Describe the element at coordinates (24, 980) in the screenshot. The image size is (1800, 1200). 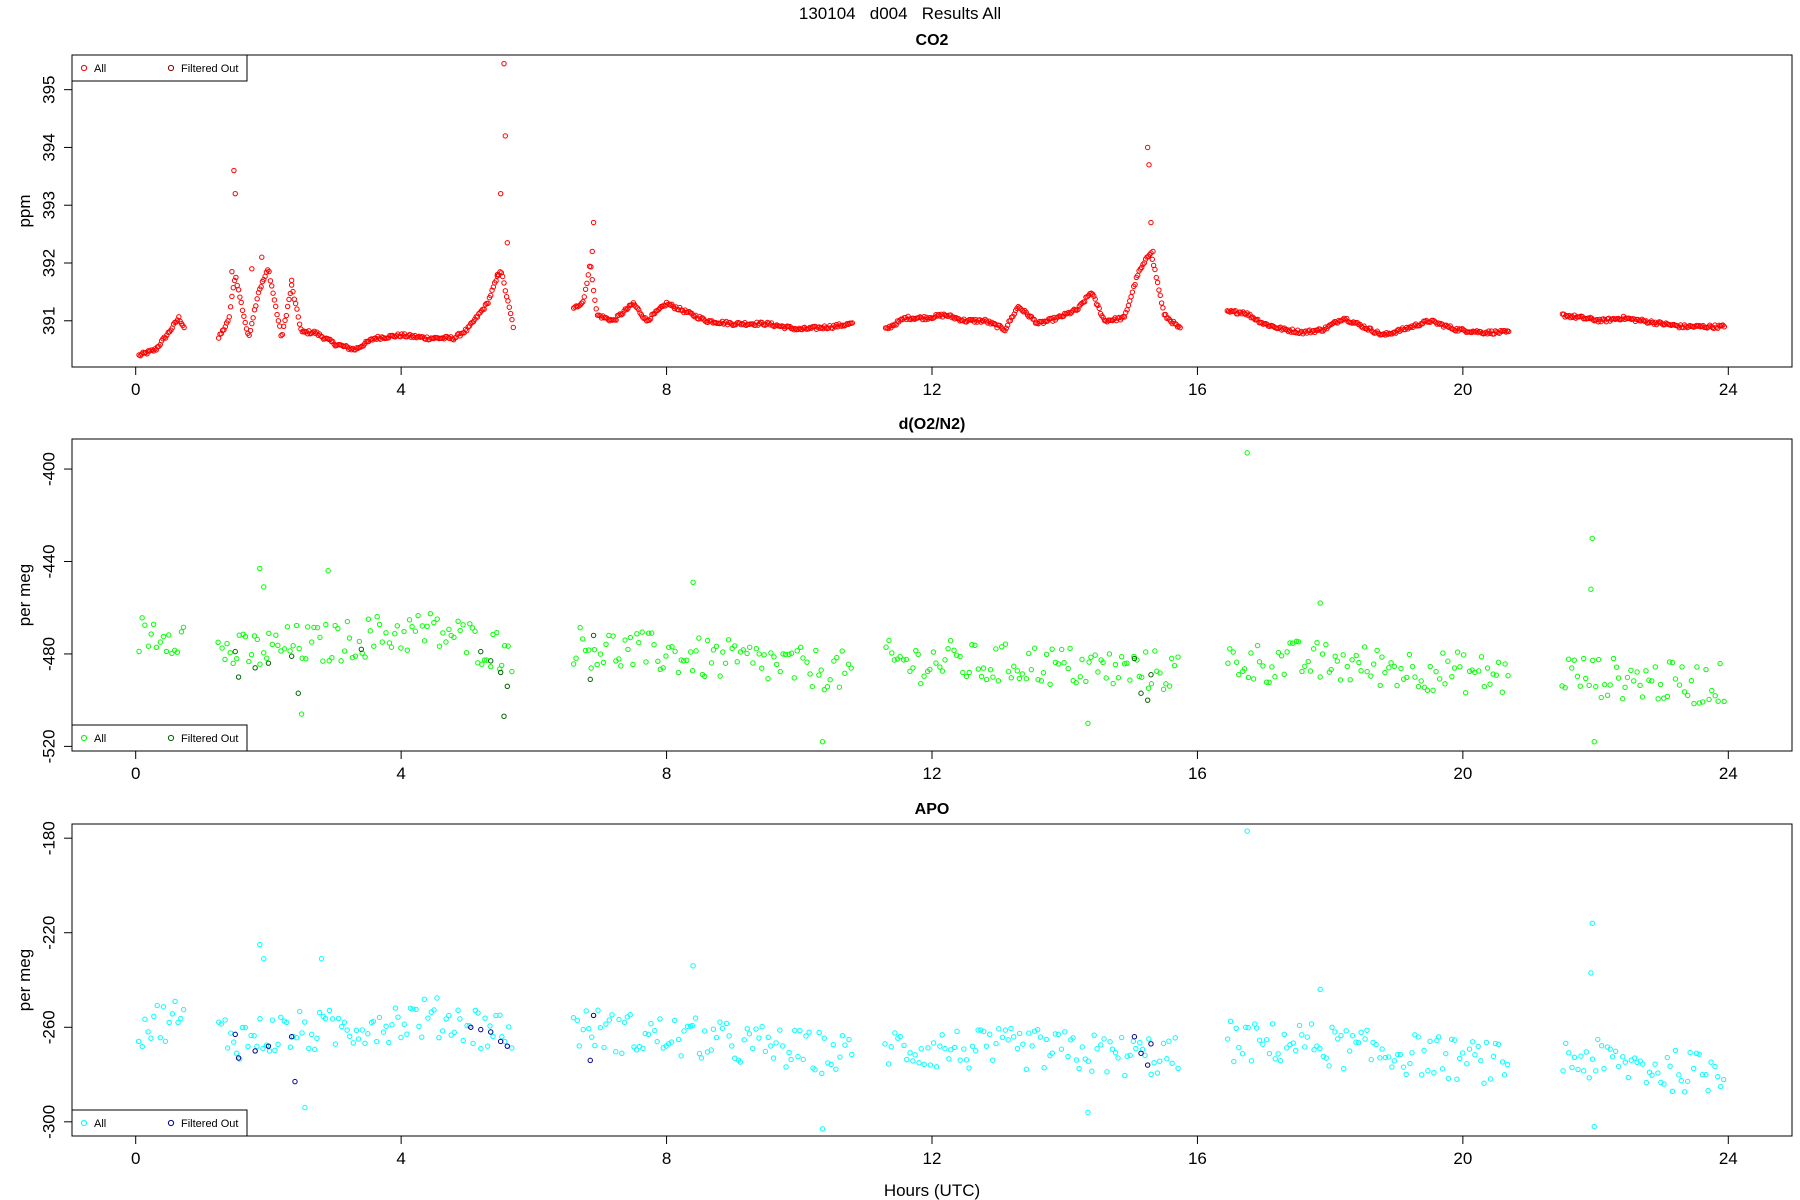
I see `y-axis-label: per meg` at that location.